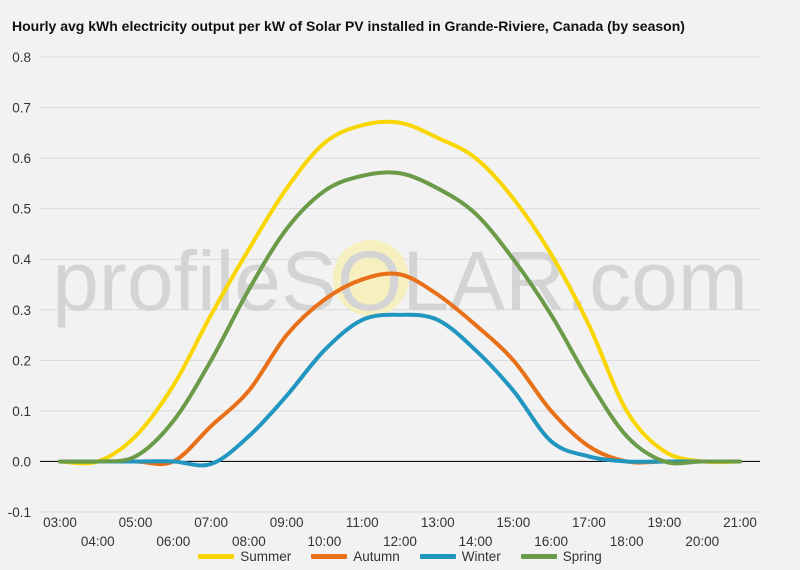  Describe the element at coordinates (211, 522) in the screenshot. I see `x-tick-label: 07:00` at that location.